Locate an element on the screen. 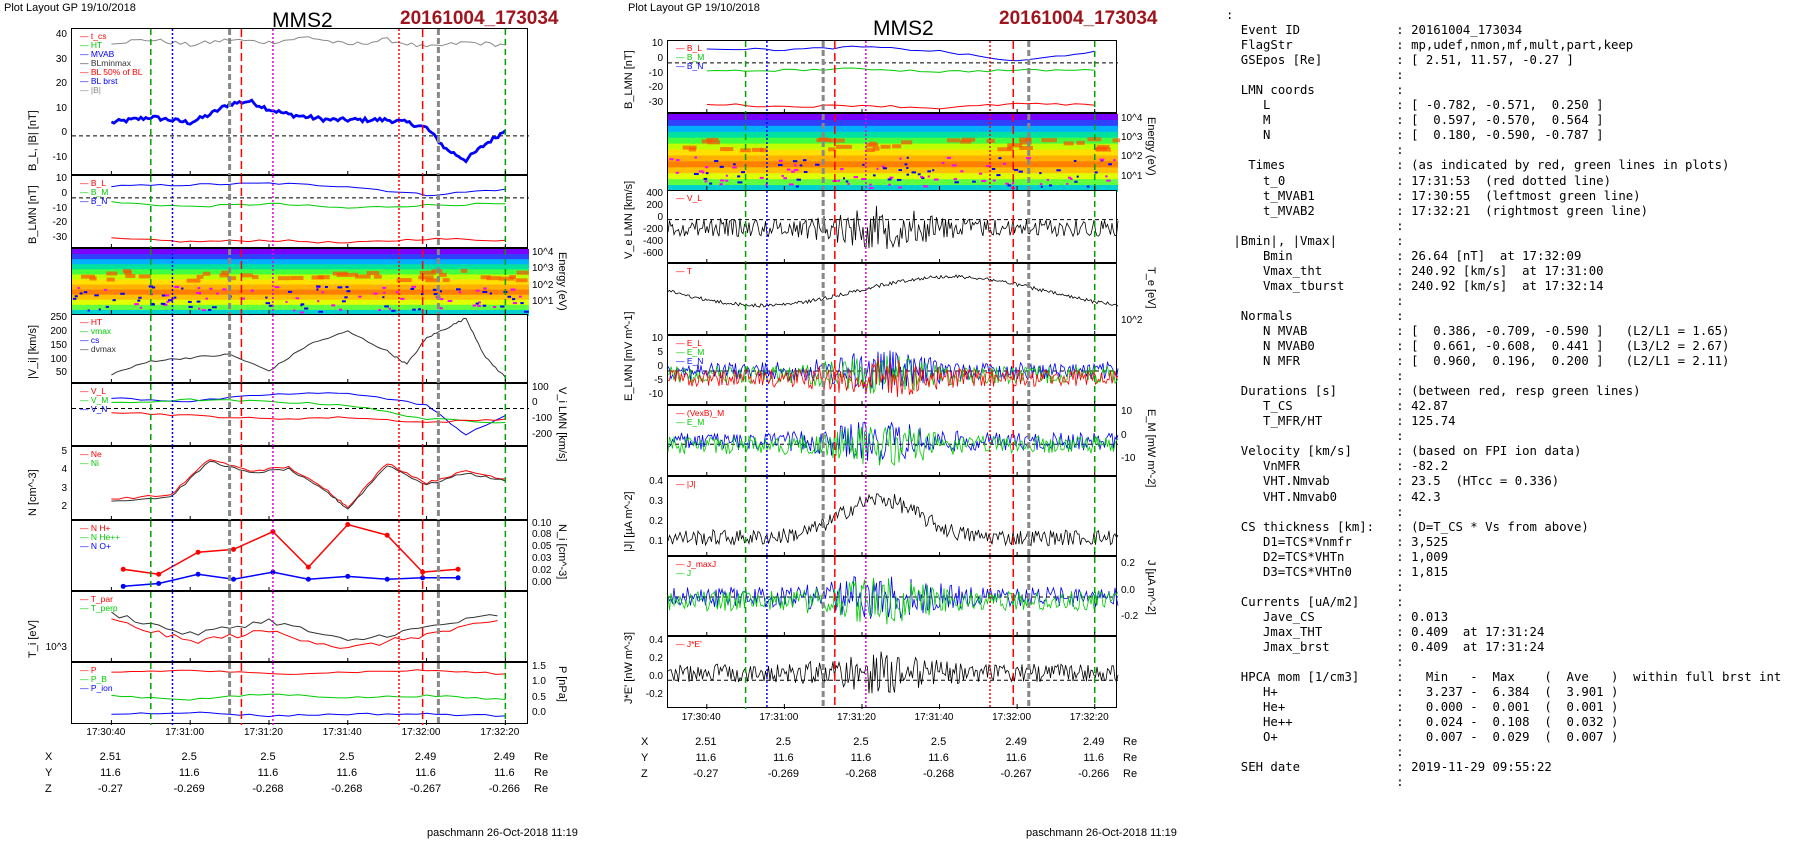  series-line-n-he is located at coordinates (291, 549).